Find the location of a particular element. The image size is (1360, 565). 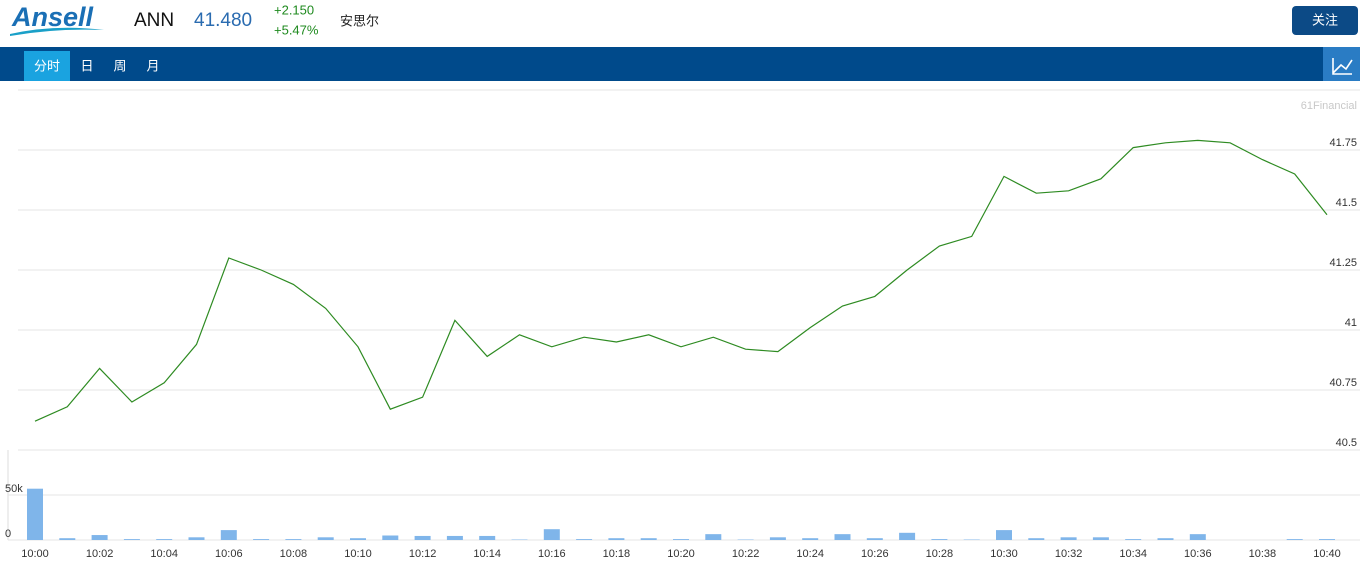

change: +2.150 is located at coordinates (294, 9).